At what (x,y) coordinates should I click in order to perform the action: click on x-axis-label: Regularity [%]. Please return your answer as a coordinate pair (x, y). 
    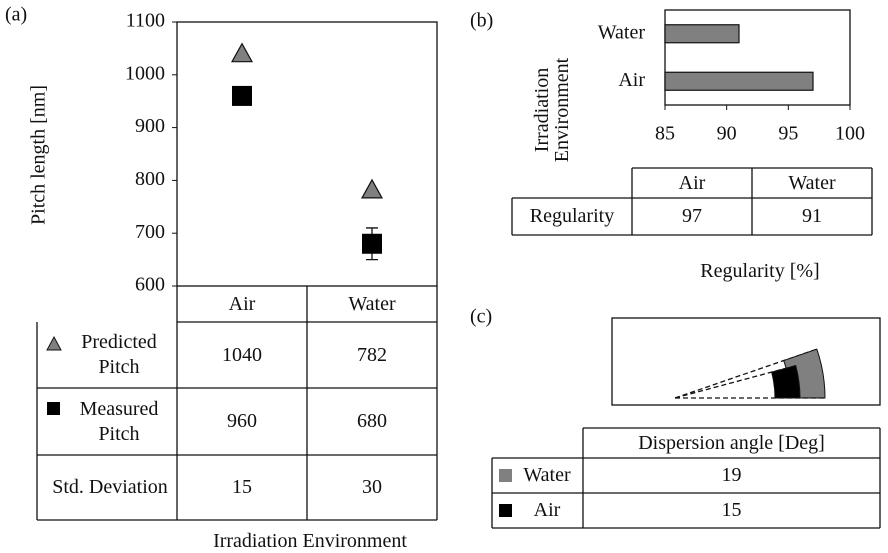
    Looking at the image, I should click on (760, 270).